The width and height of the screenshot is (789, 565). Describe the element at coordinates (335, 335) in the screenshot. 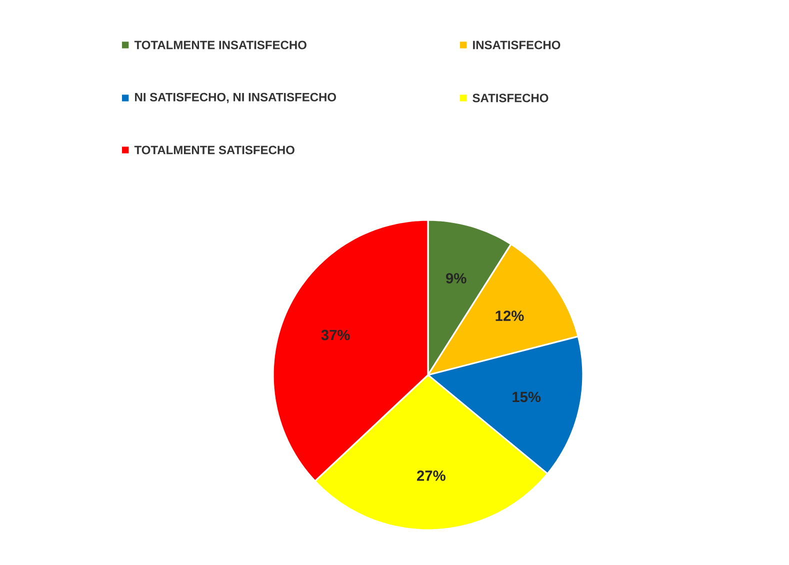

I see `data-label: 37%` at that location.